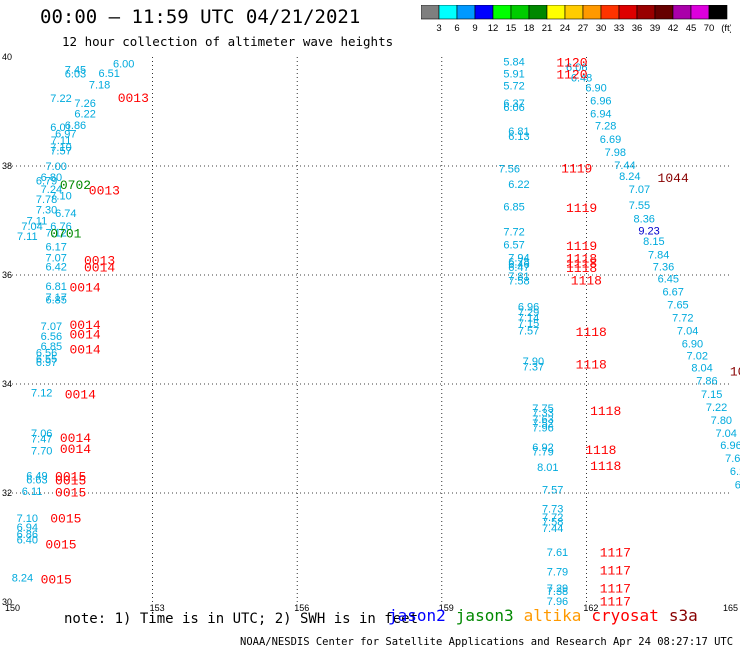  I want to click on wave-height-label: 6.06, so click(513, 108).